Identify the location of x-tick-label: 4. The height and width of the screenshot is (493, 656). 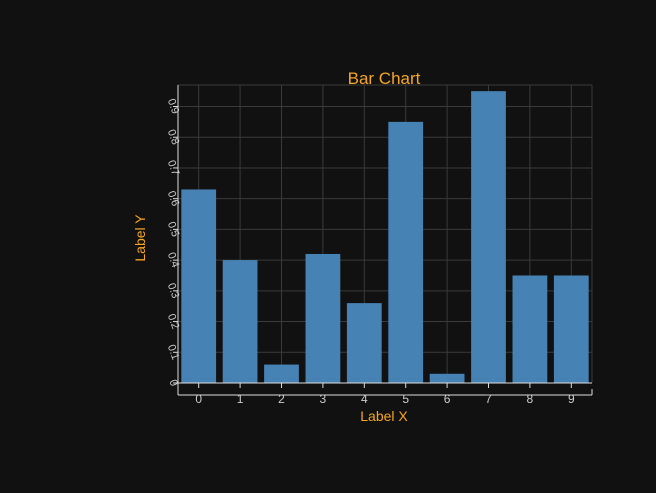
(364, 399).